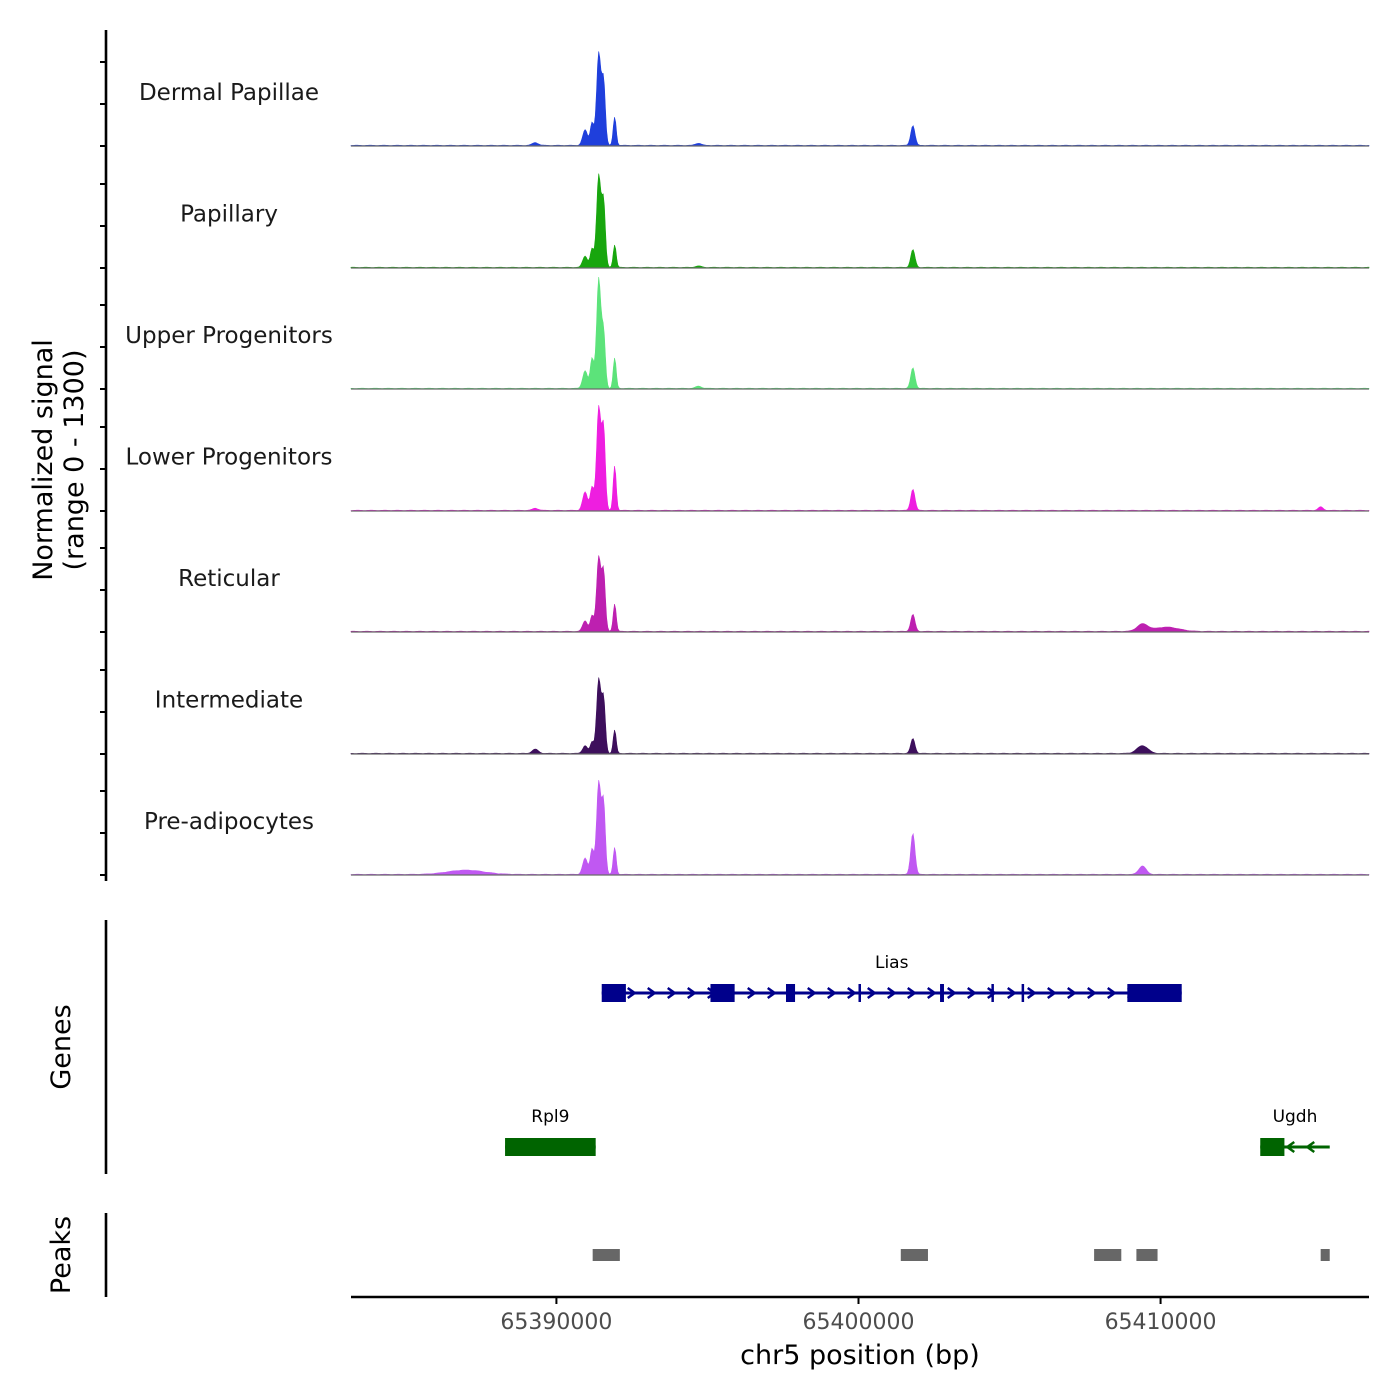 The image size is (1400, 1400). I want to click on coverage-track-label: Papillary, so click(229, 215).